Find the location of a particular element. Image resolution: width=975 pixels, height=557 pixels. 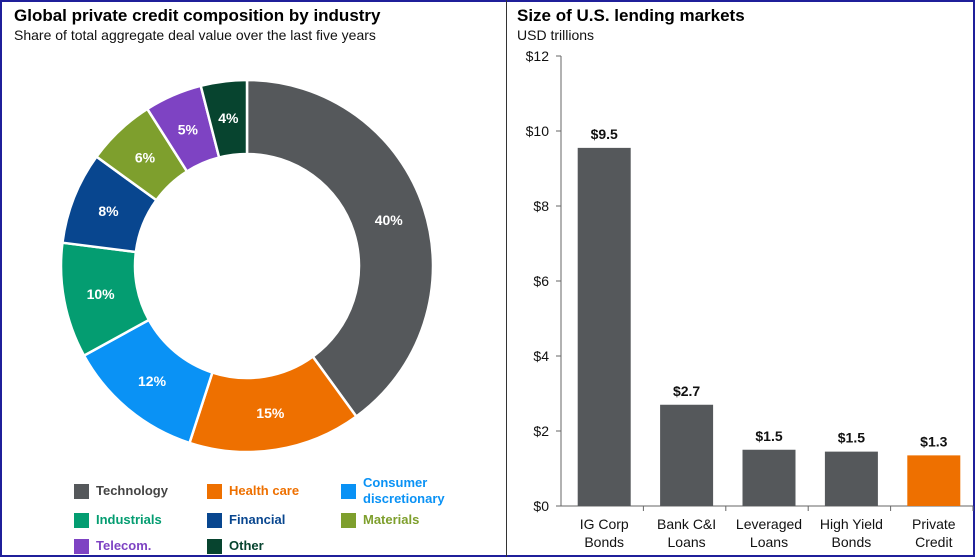

y-tick-label: $6 is located at coordinates (541, 281).